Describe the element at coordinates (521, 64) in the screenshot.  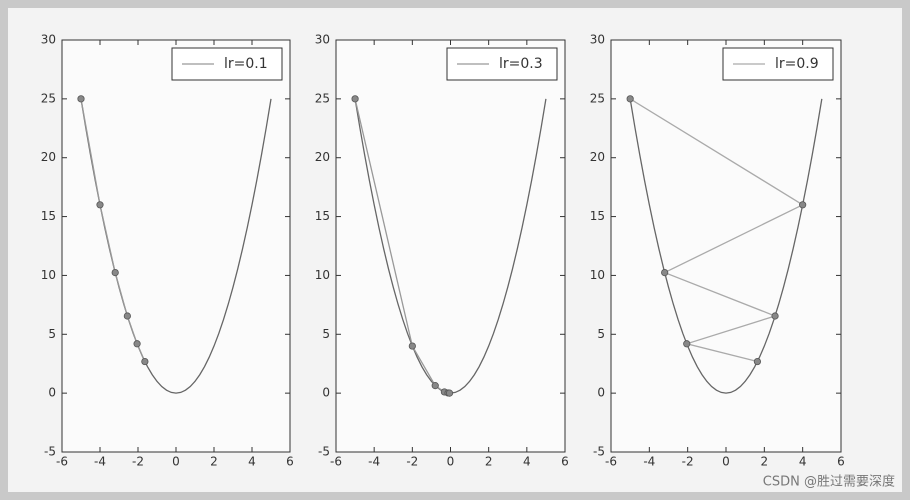
I see `legend-label: lr=0.3` at that location.